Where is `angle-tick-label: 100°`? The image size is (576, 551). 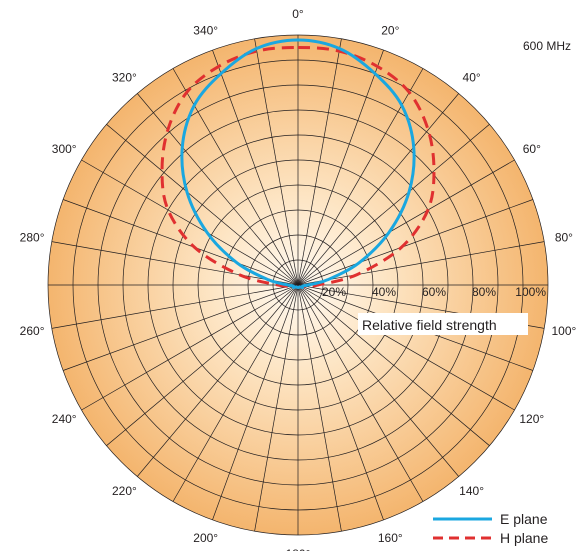 angle-tick-label: 100° is located at coordinates (563, 331).